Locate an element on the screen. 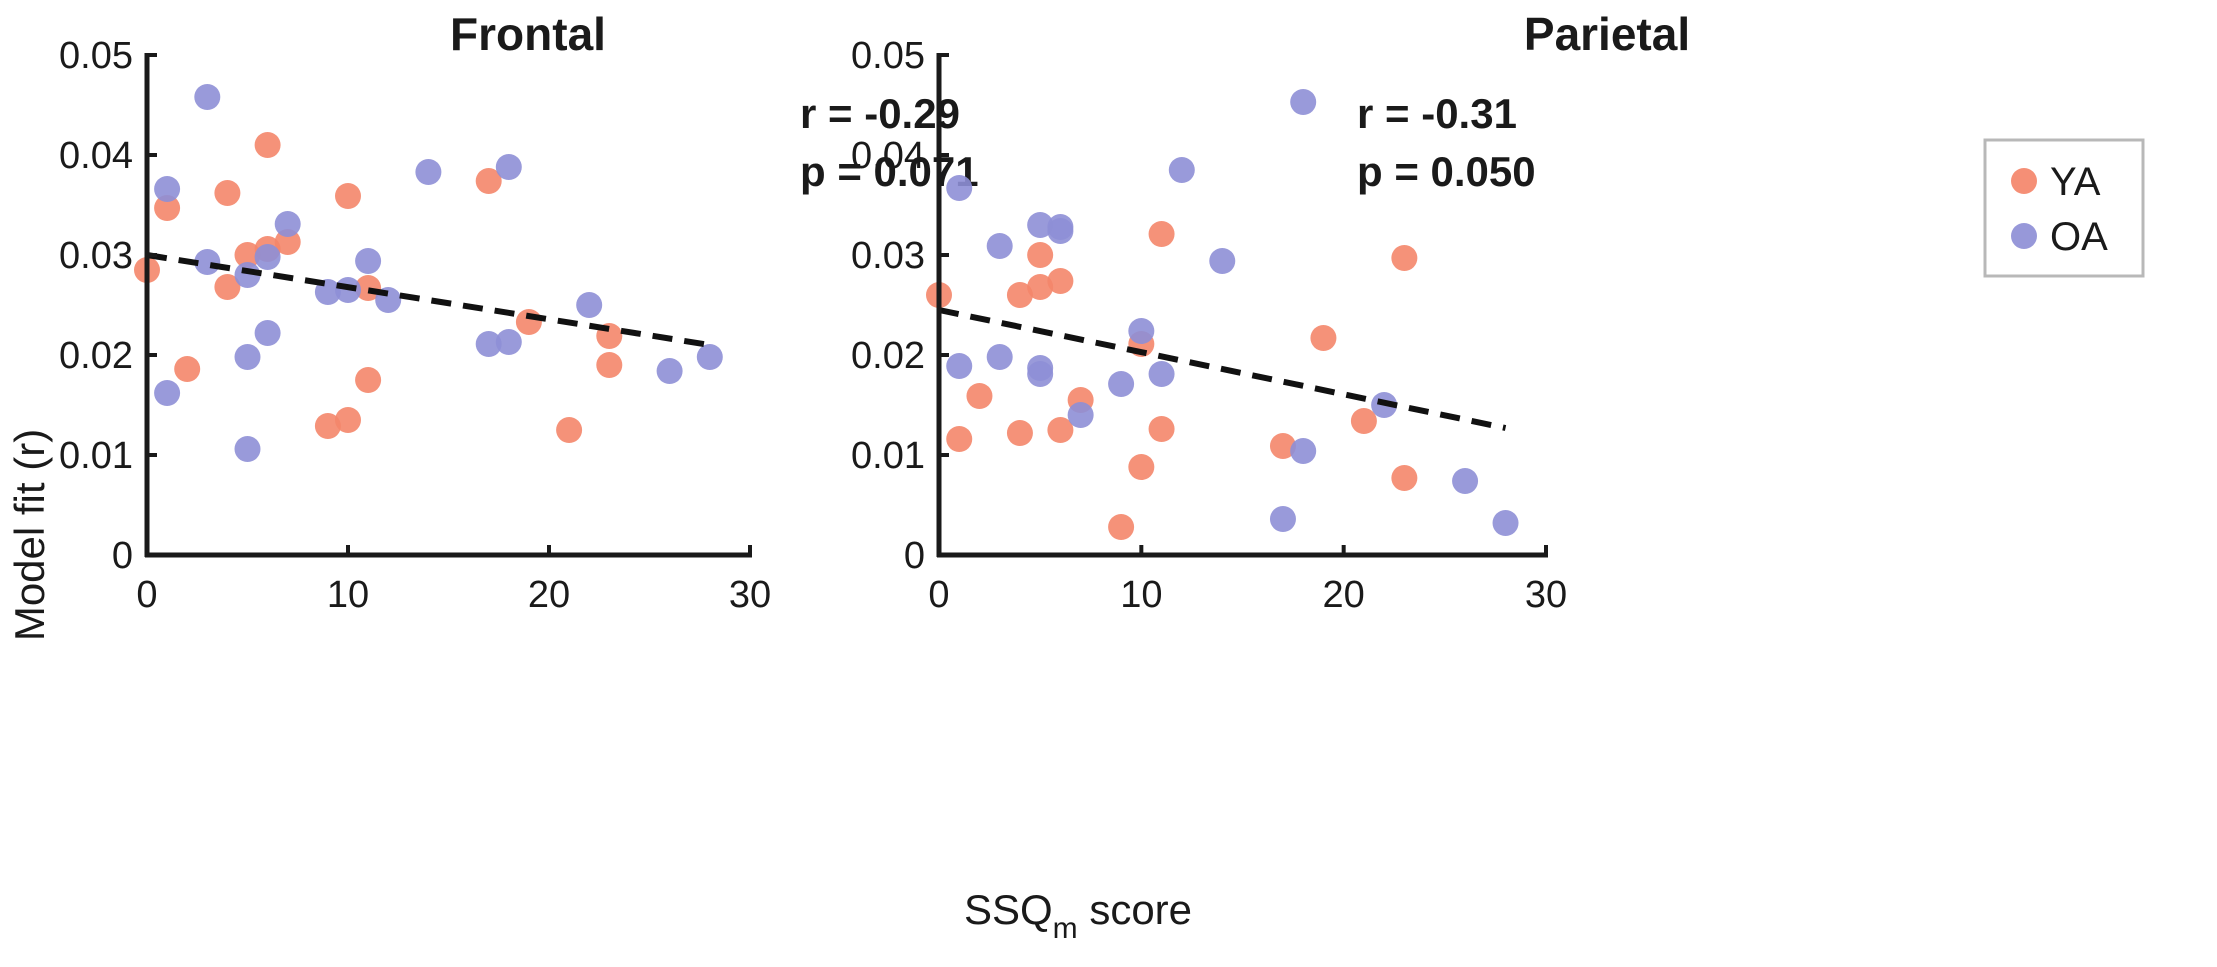  legend-box is located at coordinates (2064, 208).